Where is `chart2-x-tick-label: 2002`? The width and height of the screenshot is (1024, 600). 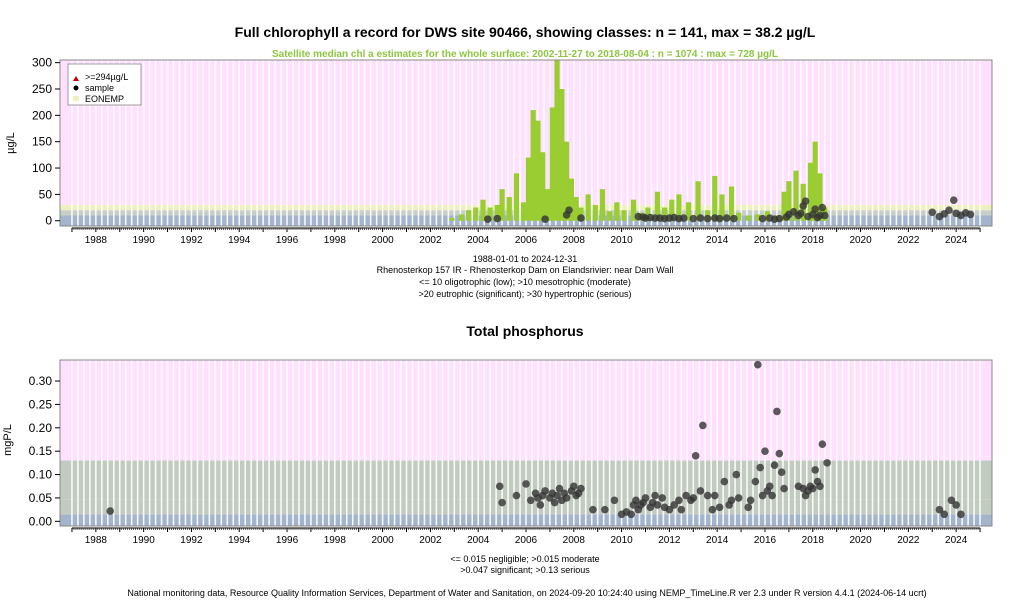
chart2-x-tick-label: 2002 is located at coordinates (430, 540).